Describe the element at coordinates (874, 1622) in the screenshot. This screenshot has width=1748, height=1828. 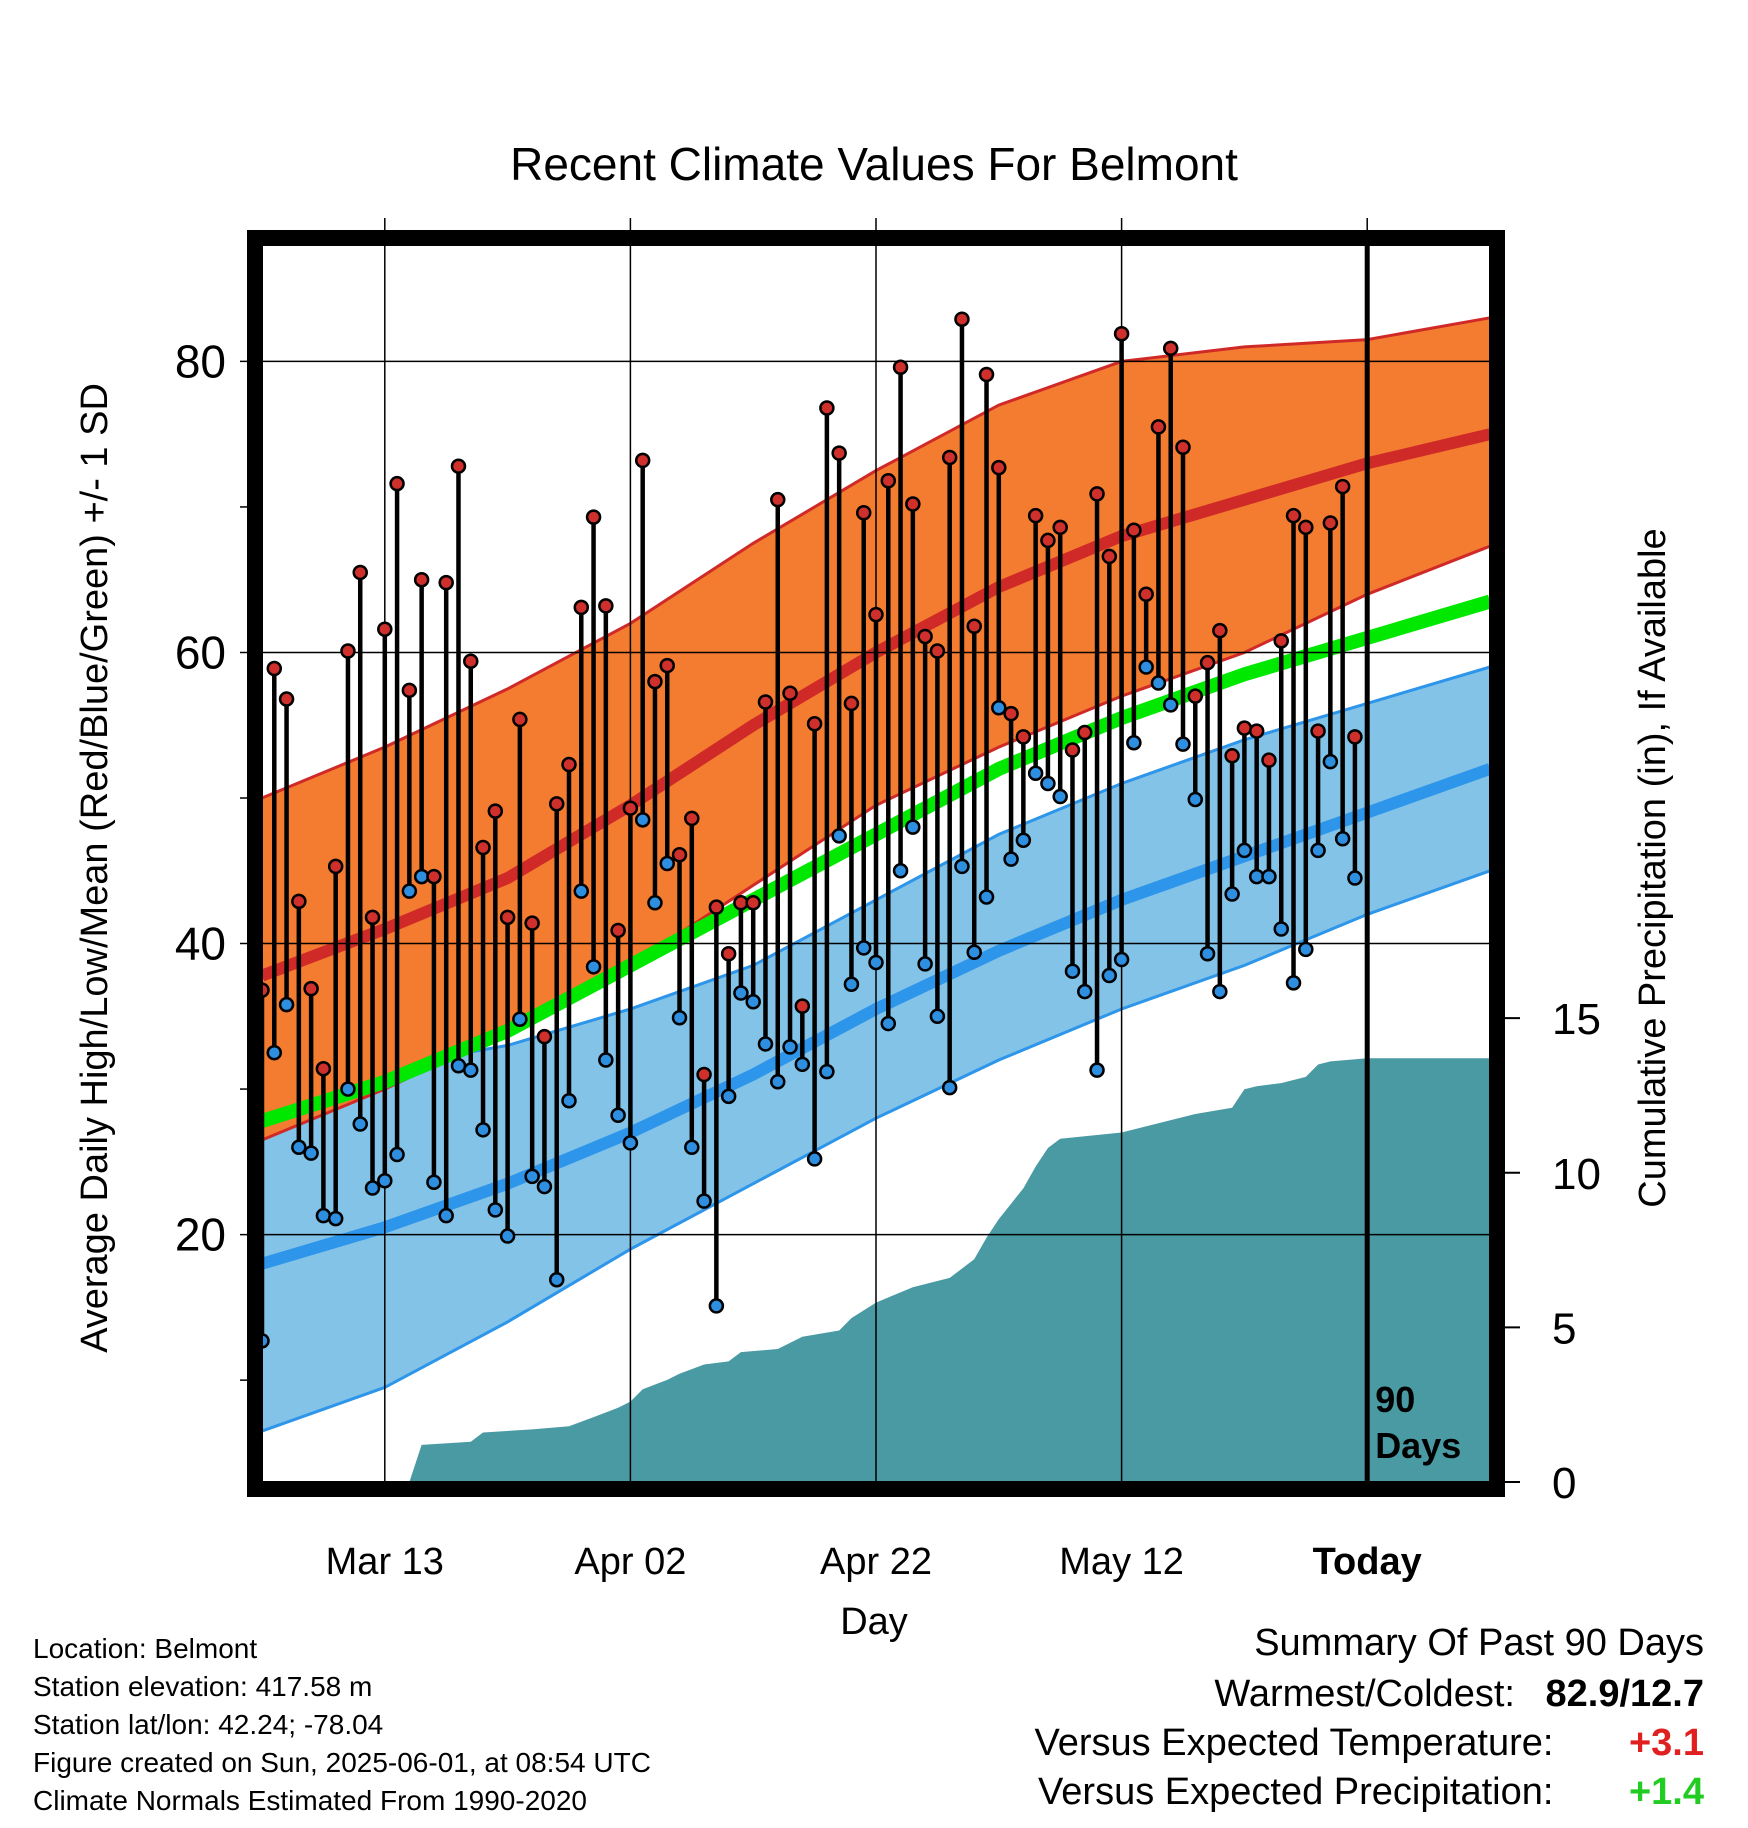
I see `x-axis-label: Day` at that location.